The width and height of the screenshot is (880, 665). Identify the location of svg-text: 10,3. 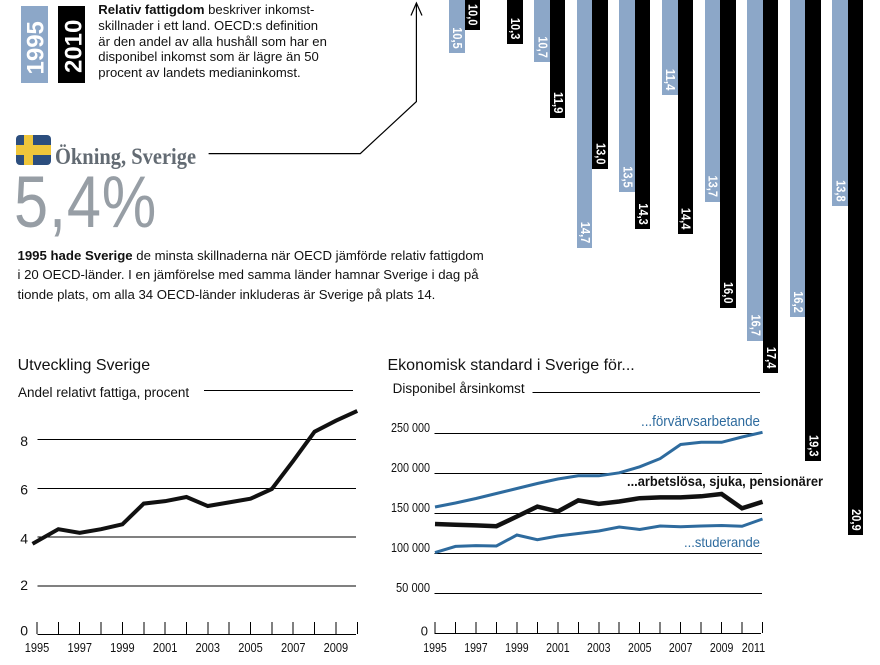
(515, 29).